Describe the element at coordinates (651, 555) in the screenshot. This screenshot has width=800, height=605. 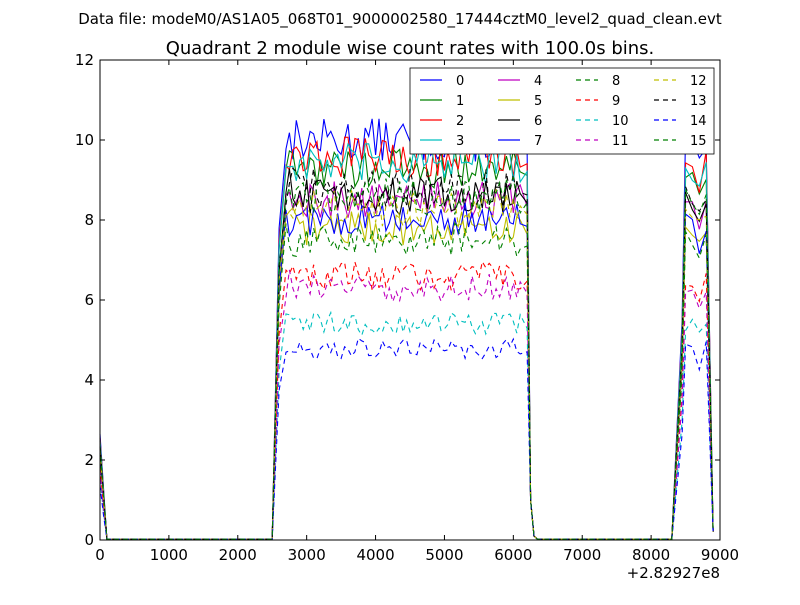
I see `x-tick-label: 8000` at that location.